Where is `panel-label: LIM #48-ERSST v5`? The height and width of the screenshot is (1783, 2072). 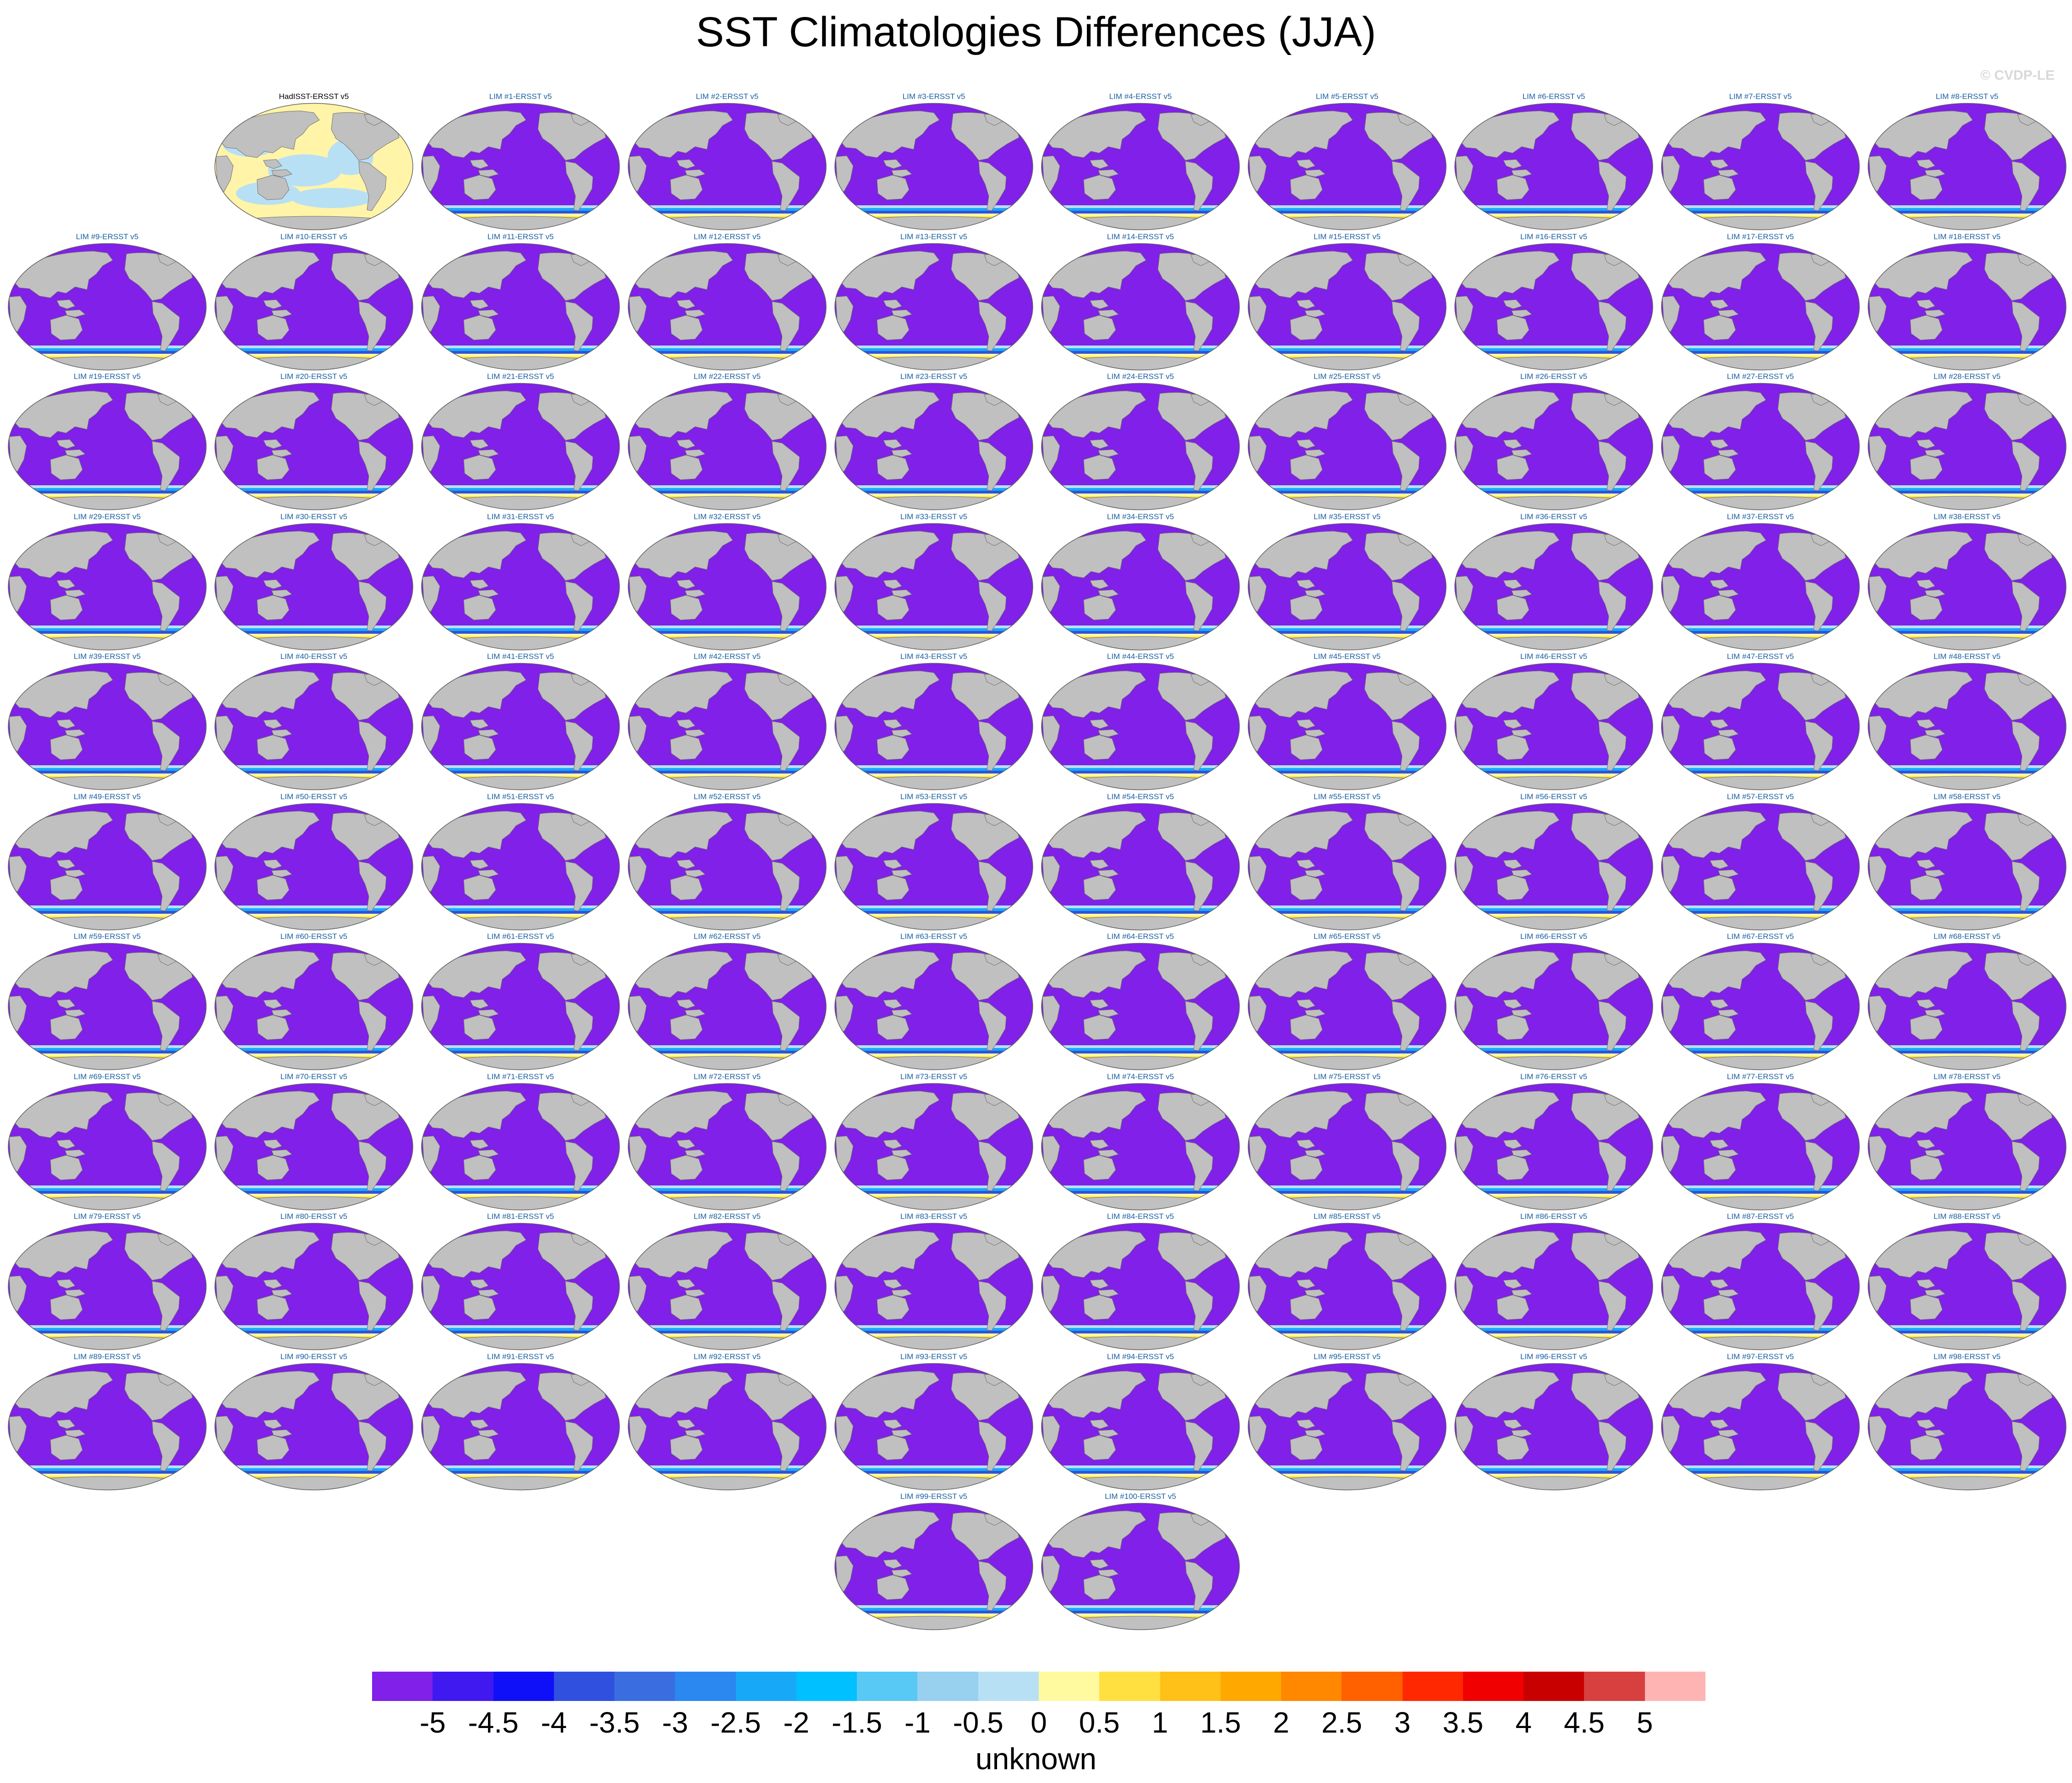
panel-label: LIM #48-ERSST v5 is located at coordinates (1967, 656).